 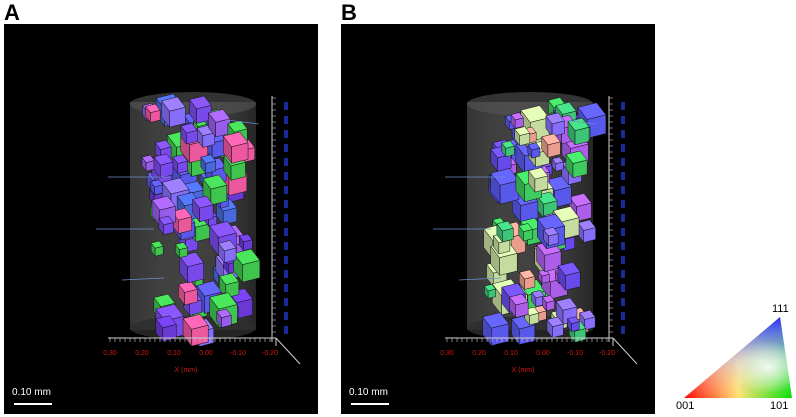 I want to click on panel-a-scale-label: 0.10 mm, so click(x=31, y=392).